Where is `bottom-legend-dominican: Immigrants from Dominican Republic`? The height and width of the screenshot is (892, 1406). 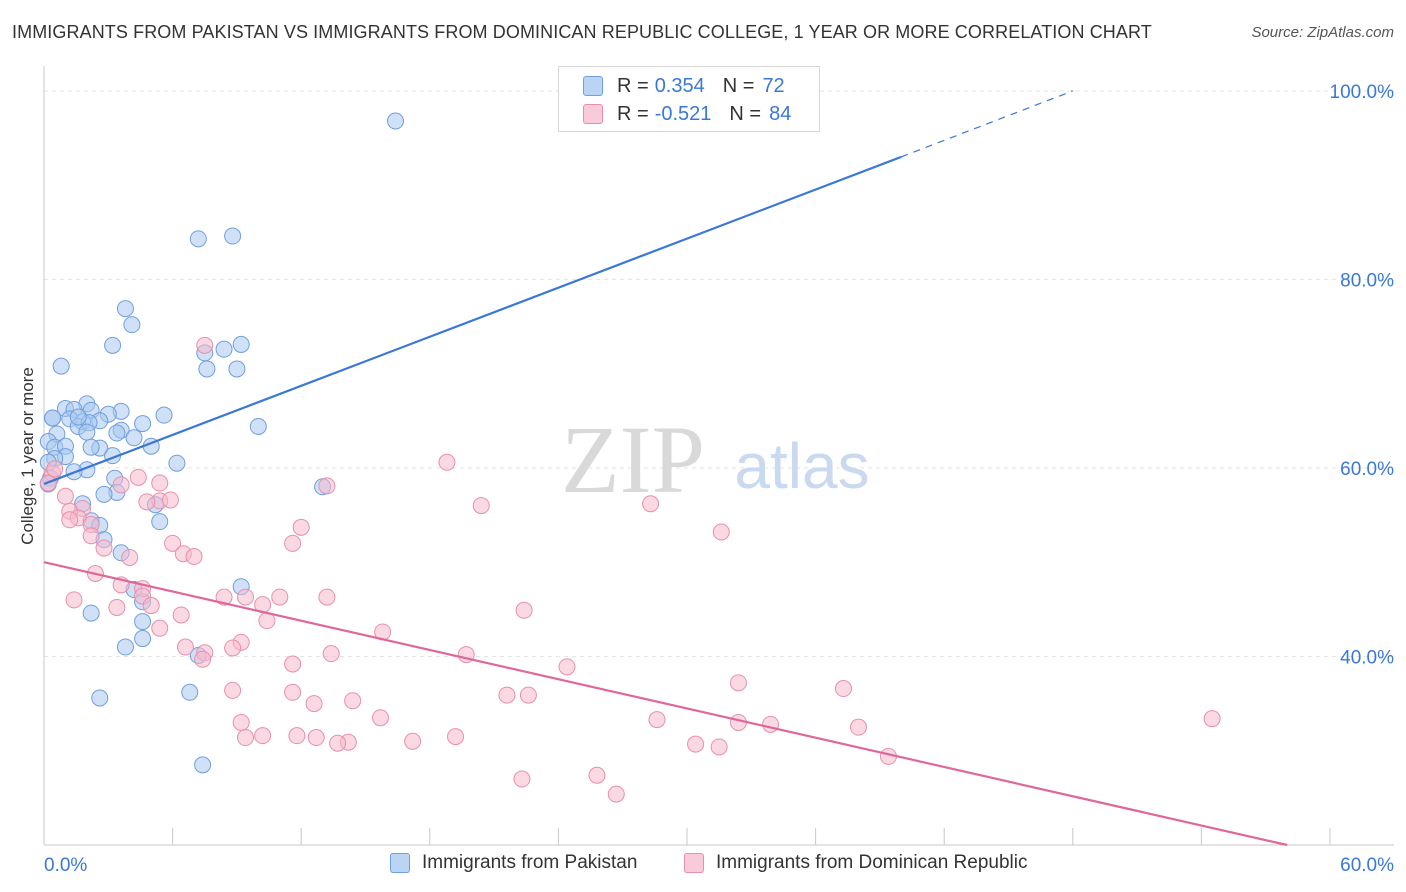 bottom-legend-dominican: Immigrants from Dominican Republic is located at coordinates (856, 863).